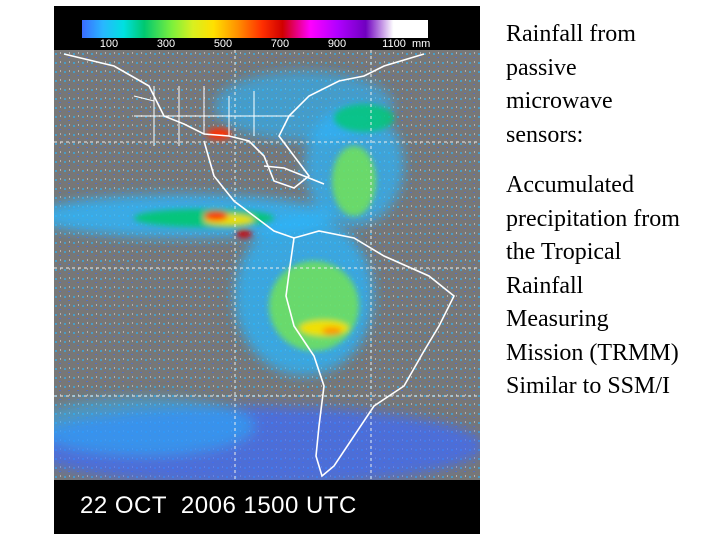  Describe the element at coordinates (559, 101) in the screenshot. I see `caption-title-line: microwave` at that location.